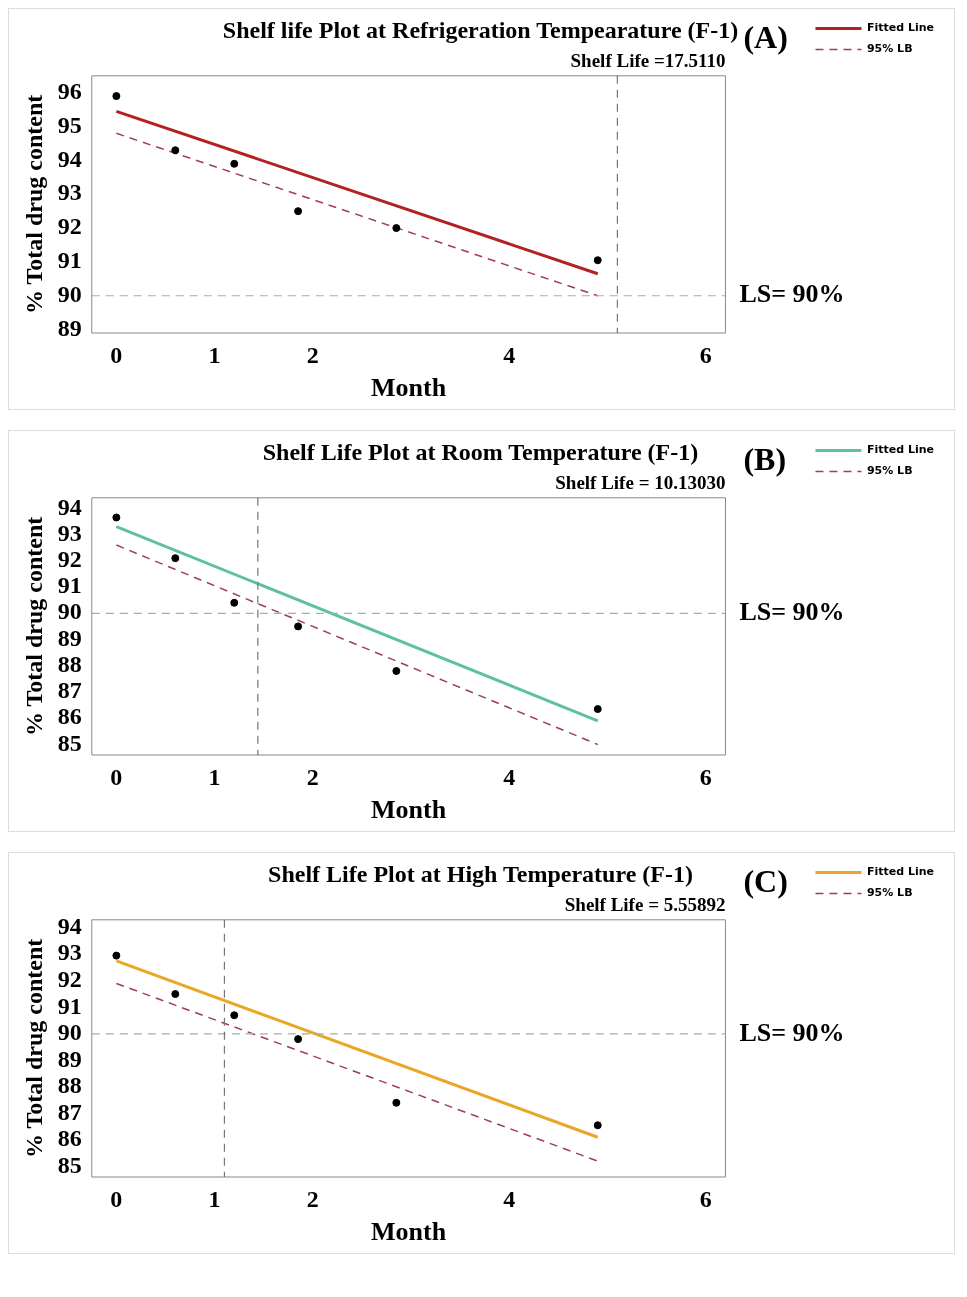  Describe the element at coordinates (69, 90) in the screenshot. I see `y-tick-label: 96` at that location.